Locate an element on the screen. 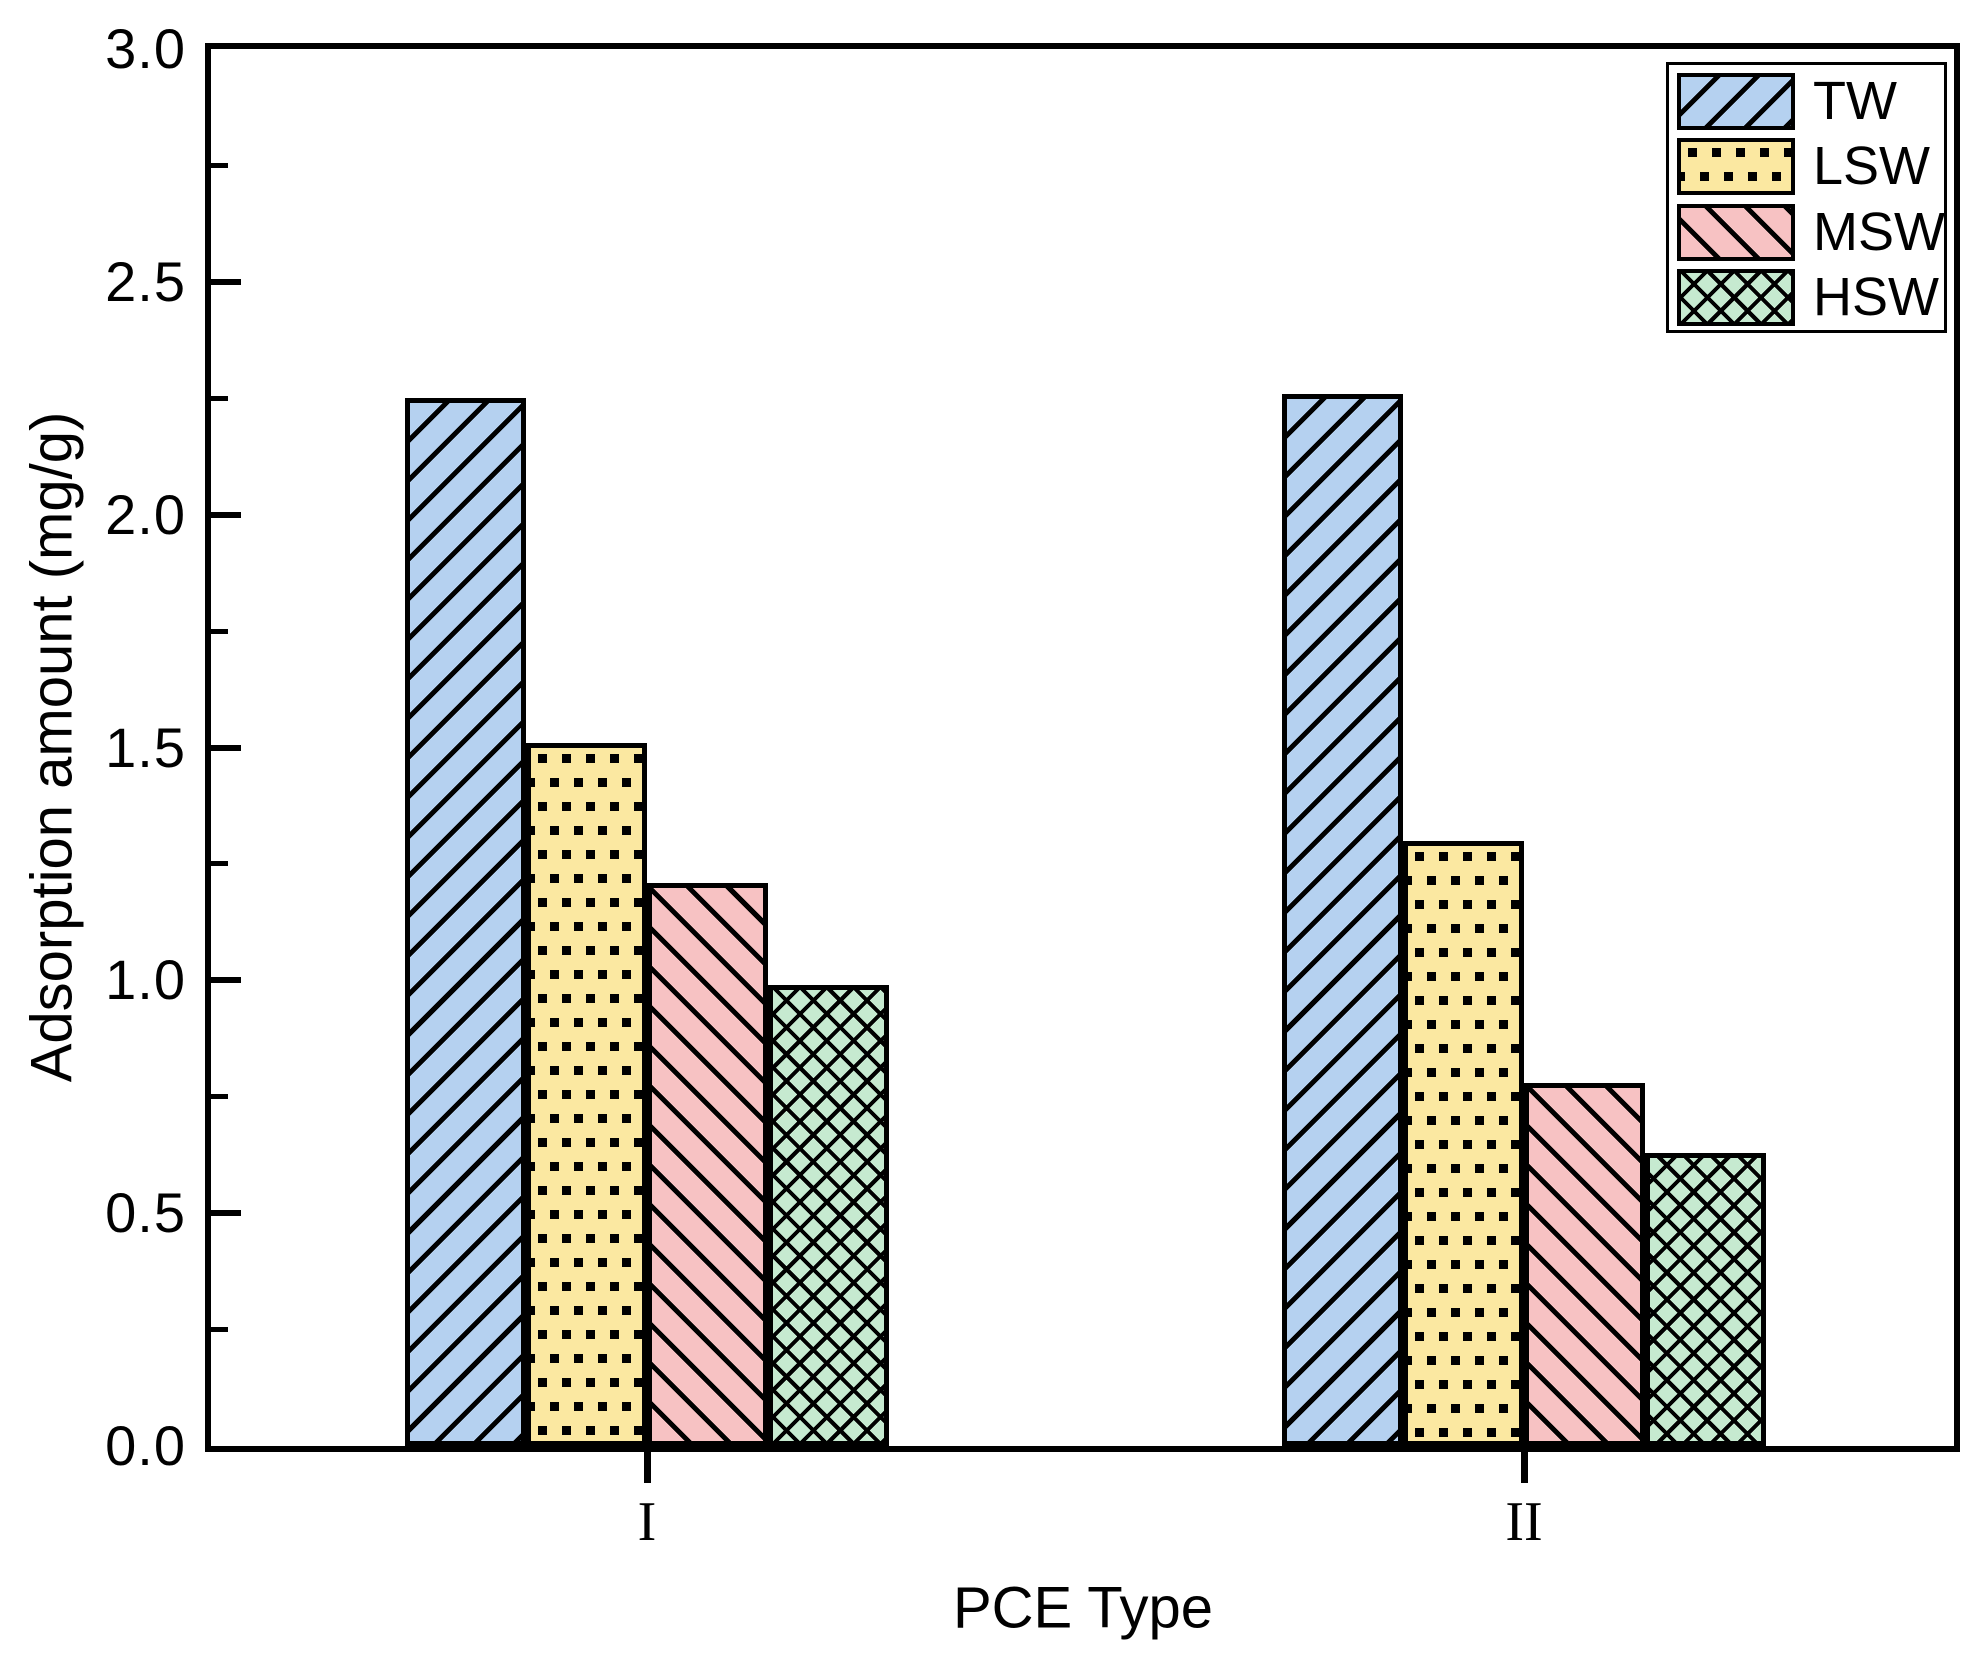 The height and width of the screenshot is (1656, 1985). legend-swatch-HSW is located at coordinates (1736, 297).